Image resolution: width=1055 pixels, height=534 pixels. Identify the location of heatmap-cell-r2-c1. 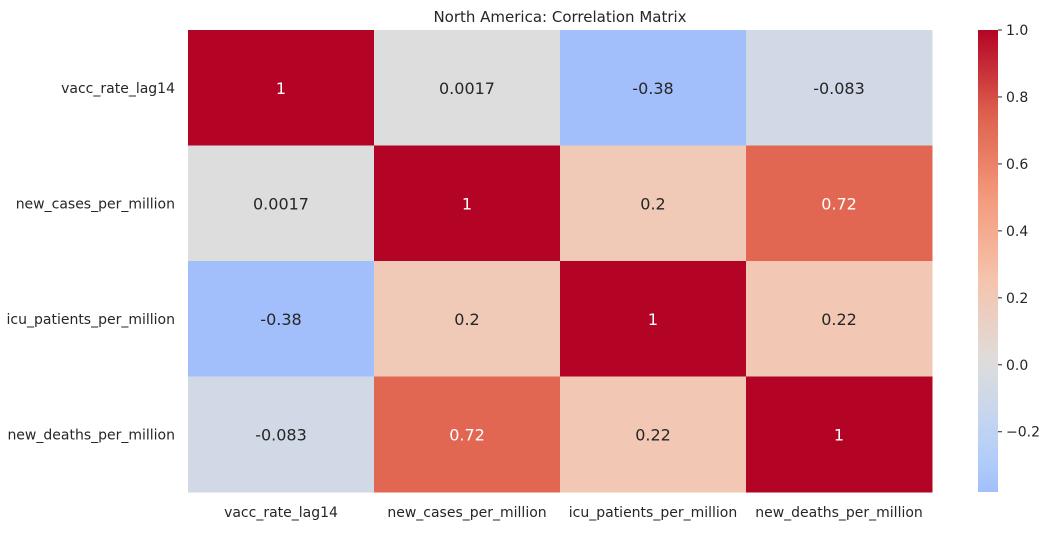
(467, 319).